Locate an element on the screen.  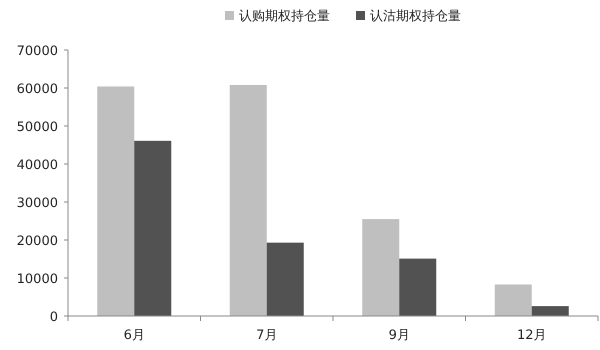
y-tick-label: 10000 is located at coordinates (37, 279).